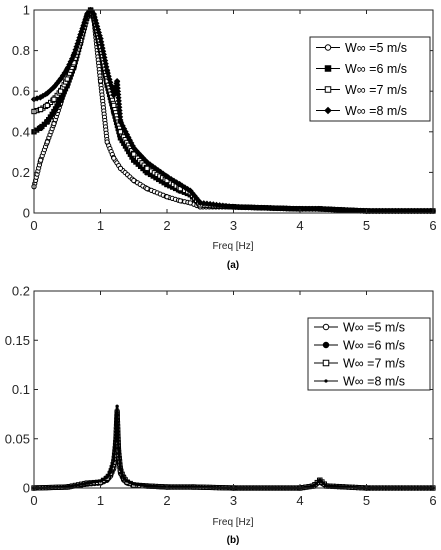  What do you see at coordinates (17, 340) in the screenshot?
I see `y-tick-label: 0.15` at bounding box center [17, 340].